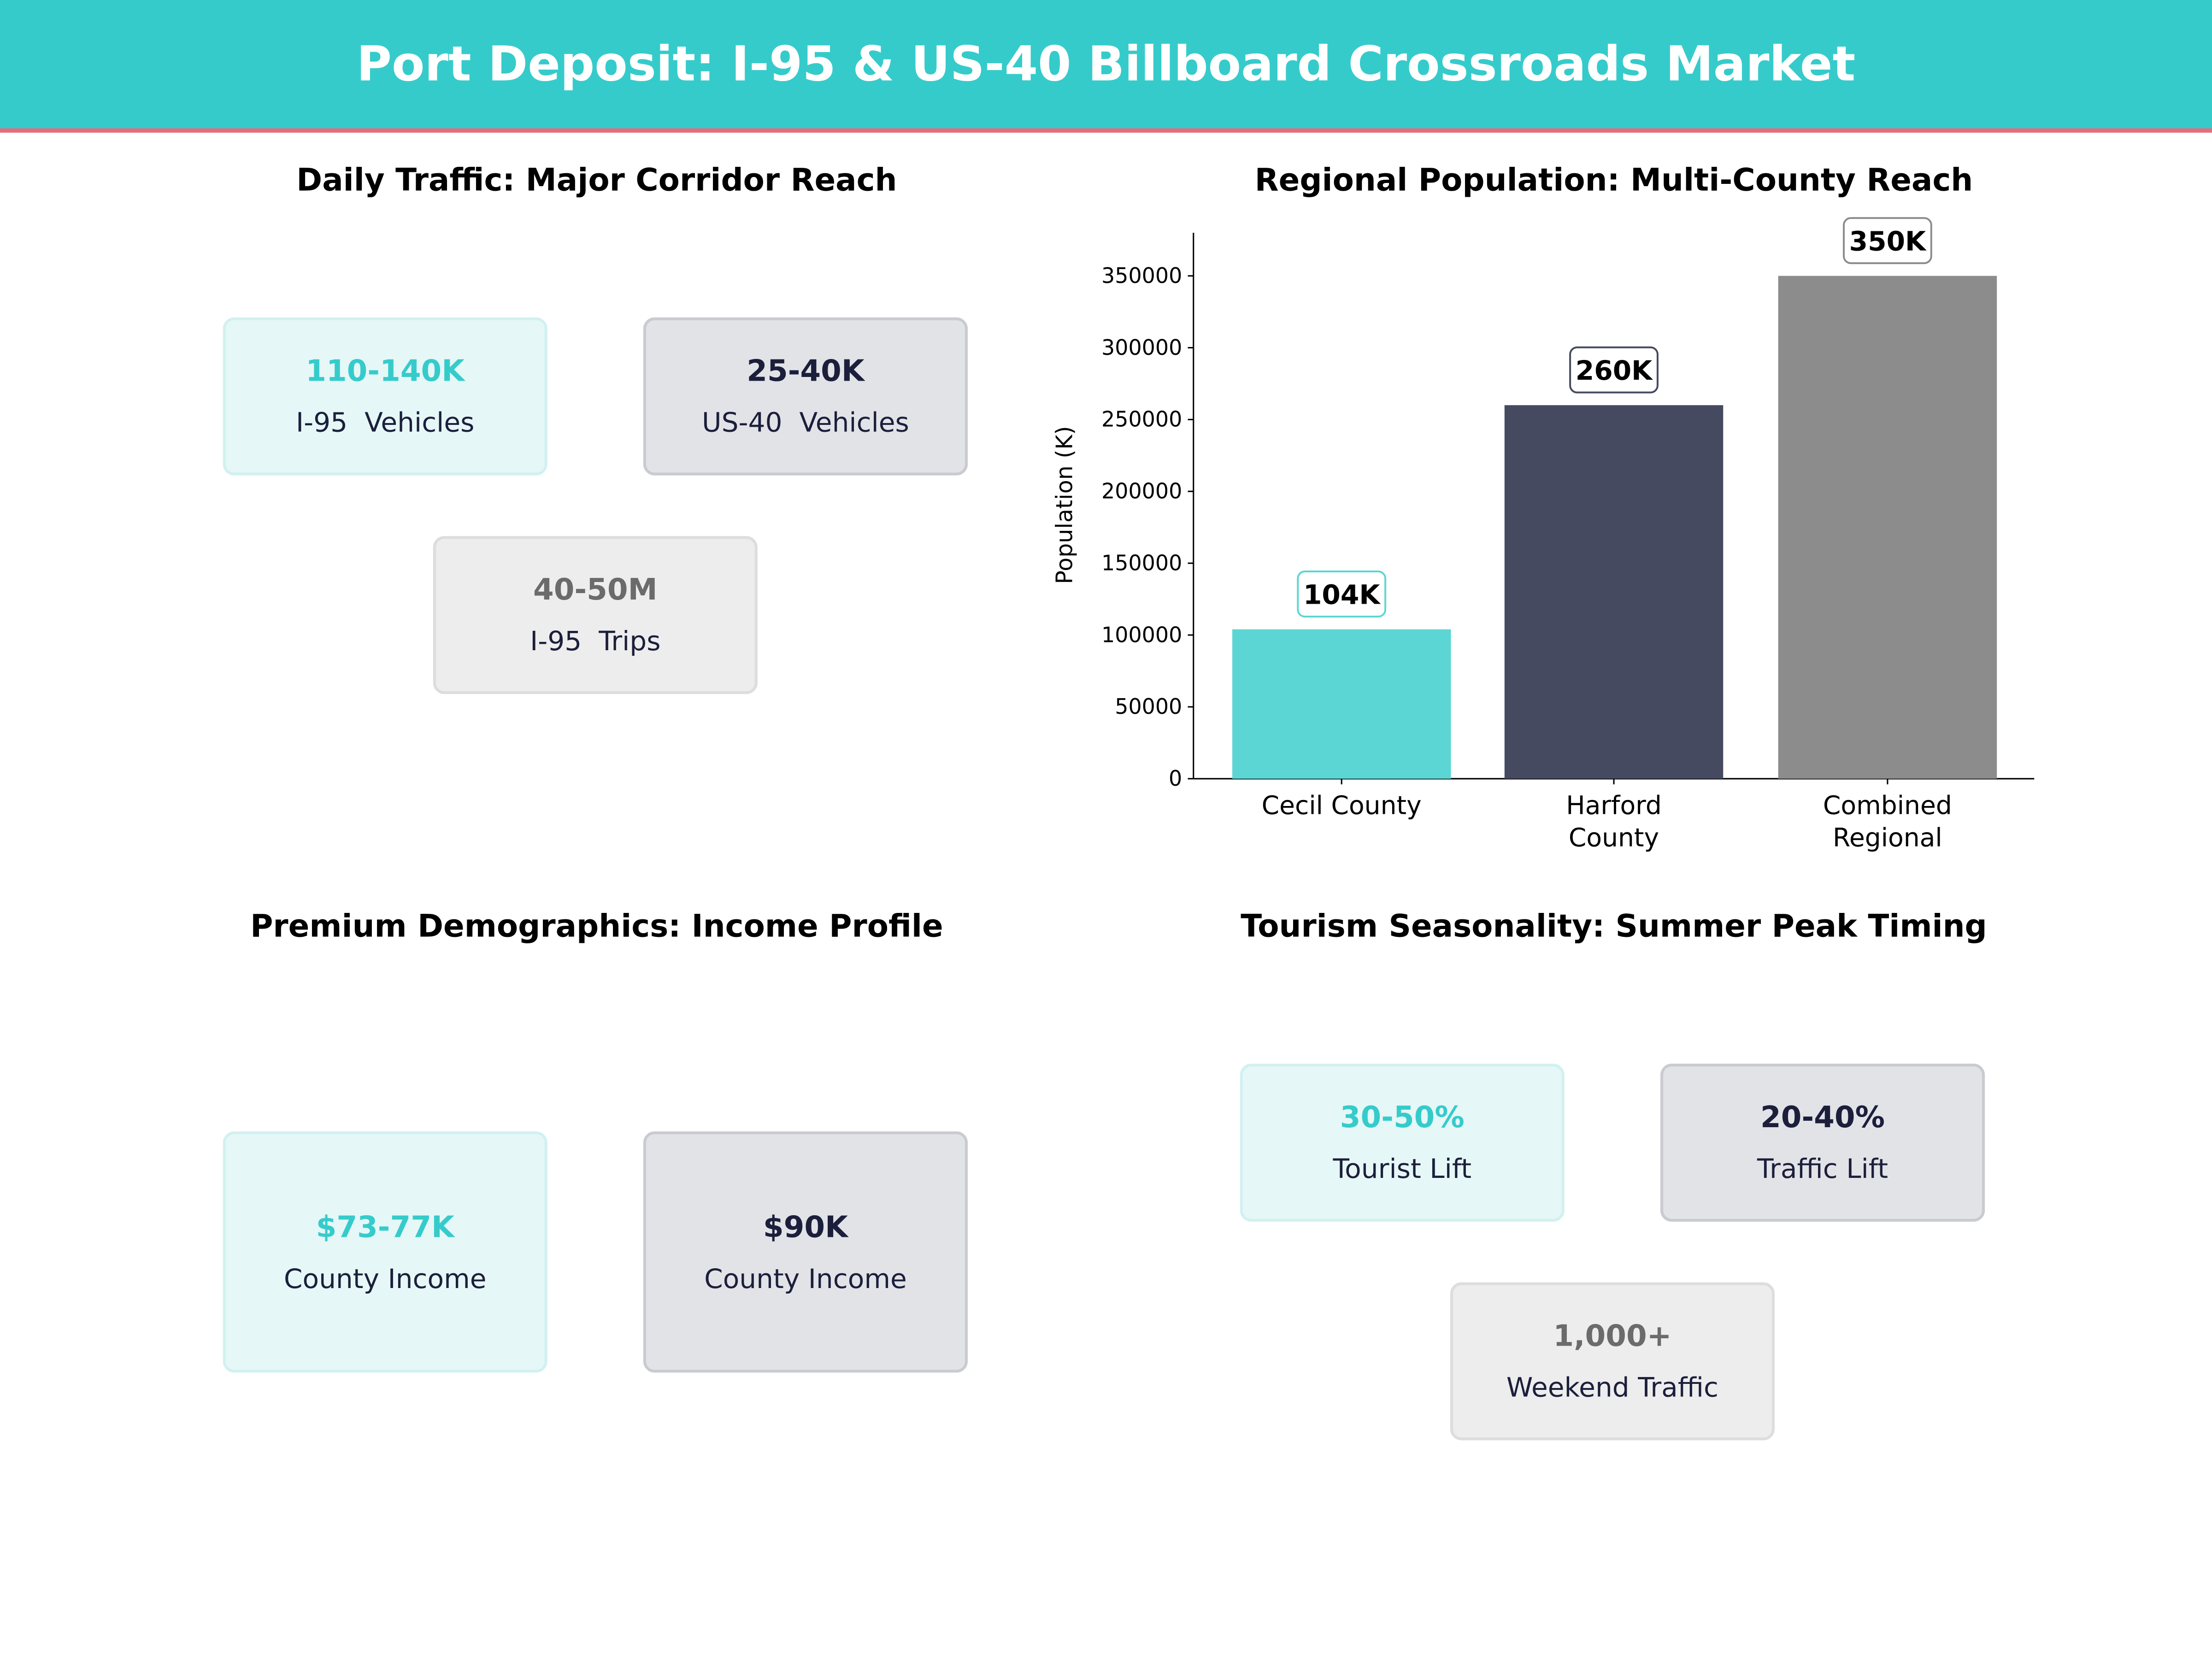  I want to click on card-label: I-95 Trips, so click(595, 642).